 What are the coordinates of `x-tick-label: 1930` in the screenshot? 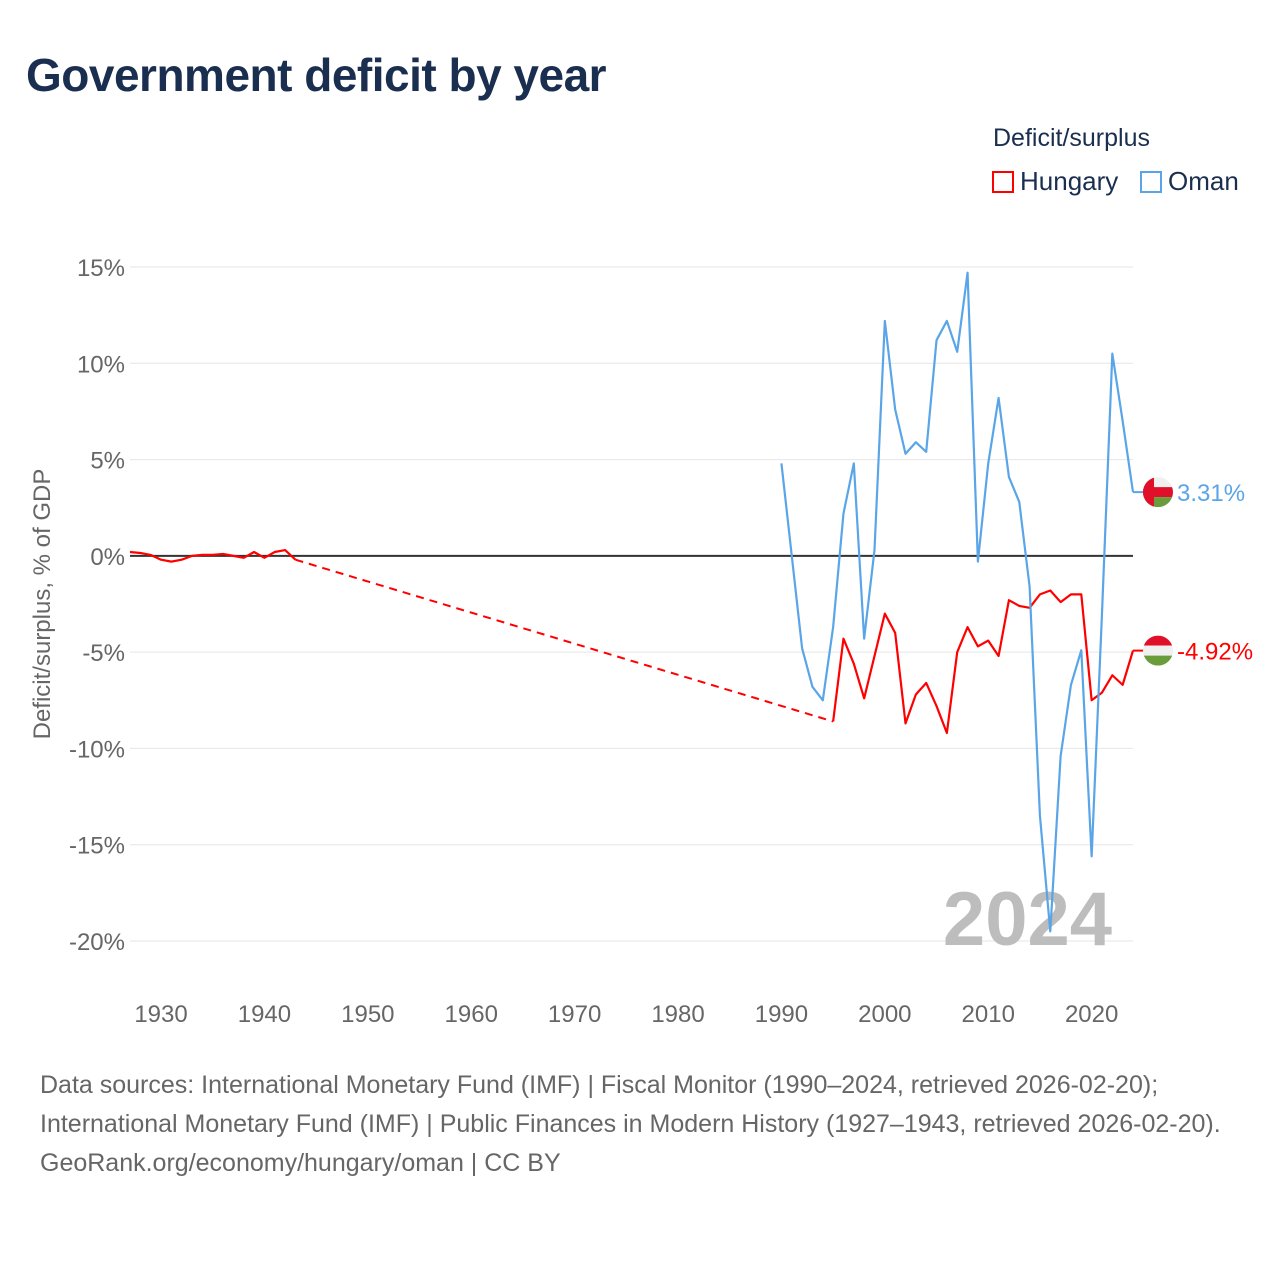 It's located at (160, 1014).